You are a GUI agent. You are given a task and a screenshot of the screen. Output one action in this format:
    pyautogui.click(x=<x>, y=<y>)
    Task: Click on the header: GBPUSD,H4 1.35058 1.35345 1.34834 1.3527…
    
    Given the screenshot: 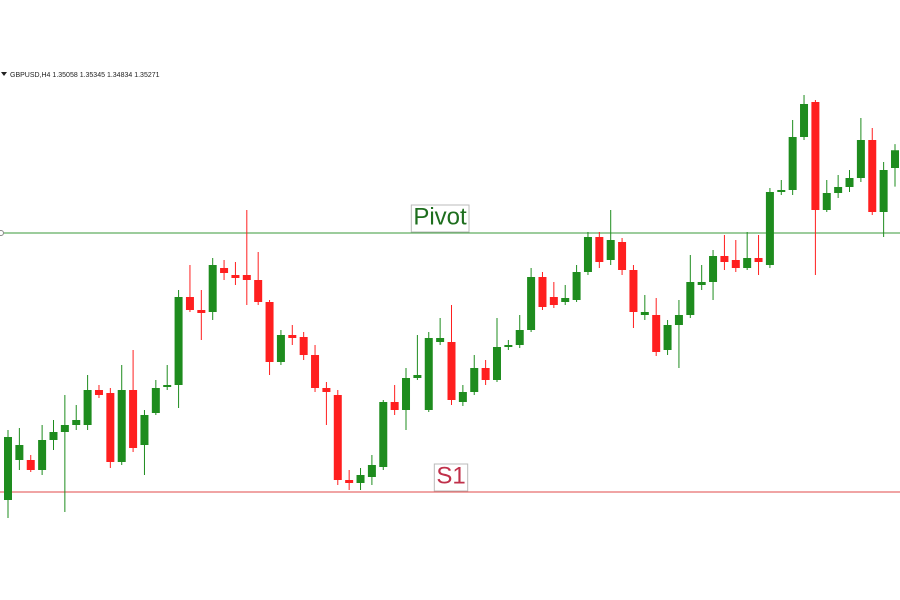 What is the action you would take?
    pyautogui.click(x=85, y=75)
    